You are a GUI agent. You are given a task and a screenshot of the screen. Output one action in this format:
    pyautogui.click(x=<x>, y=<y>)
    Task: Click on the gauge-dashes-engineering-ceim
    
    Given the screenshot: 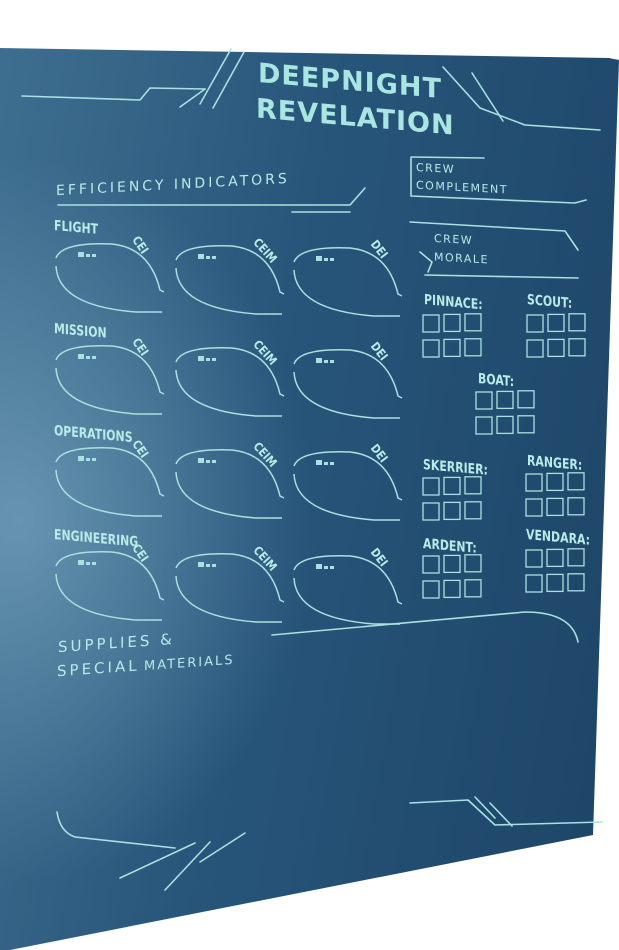 What is the action you would take?
    pyautogui.click(x=207, y=564)
    